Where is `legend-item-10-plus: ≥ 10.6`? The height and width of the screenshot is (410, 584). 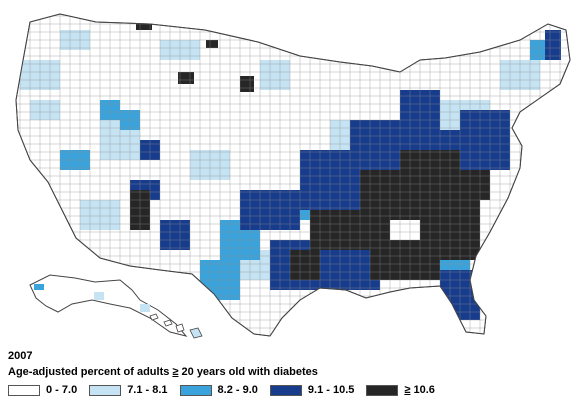 legend-item-10-plus: ≥ 10.6 is located at coordinates (400, 390).